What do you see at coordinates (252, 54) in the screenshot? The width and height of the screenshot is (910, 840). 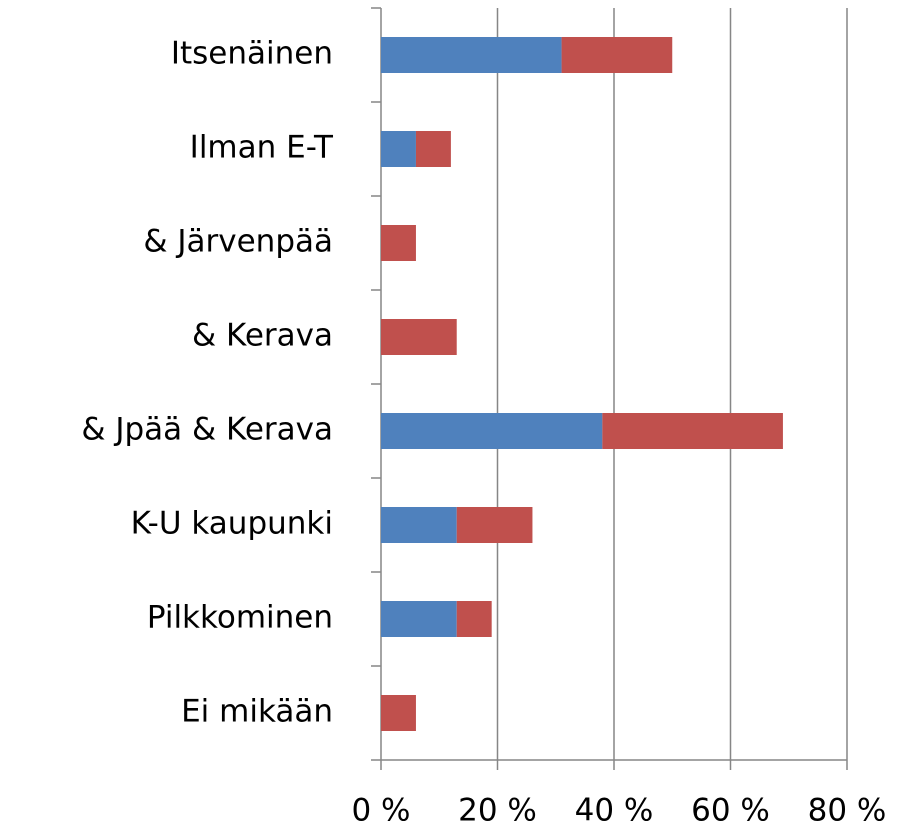 I see `y-tick-label: Itsenäinen` at bounding box center [252, 54].